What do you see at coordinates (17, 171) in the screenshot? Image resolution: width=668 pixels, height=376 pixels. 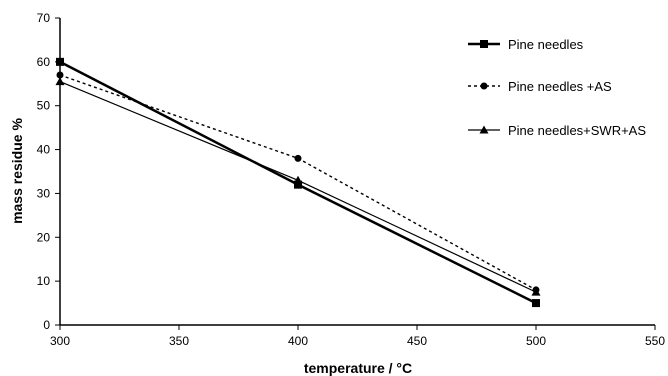 I see `y-axis-label: mass residue %` at bounding box center [17, 171].